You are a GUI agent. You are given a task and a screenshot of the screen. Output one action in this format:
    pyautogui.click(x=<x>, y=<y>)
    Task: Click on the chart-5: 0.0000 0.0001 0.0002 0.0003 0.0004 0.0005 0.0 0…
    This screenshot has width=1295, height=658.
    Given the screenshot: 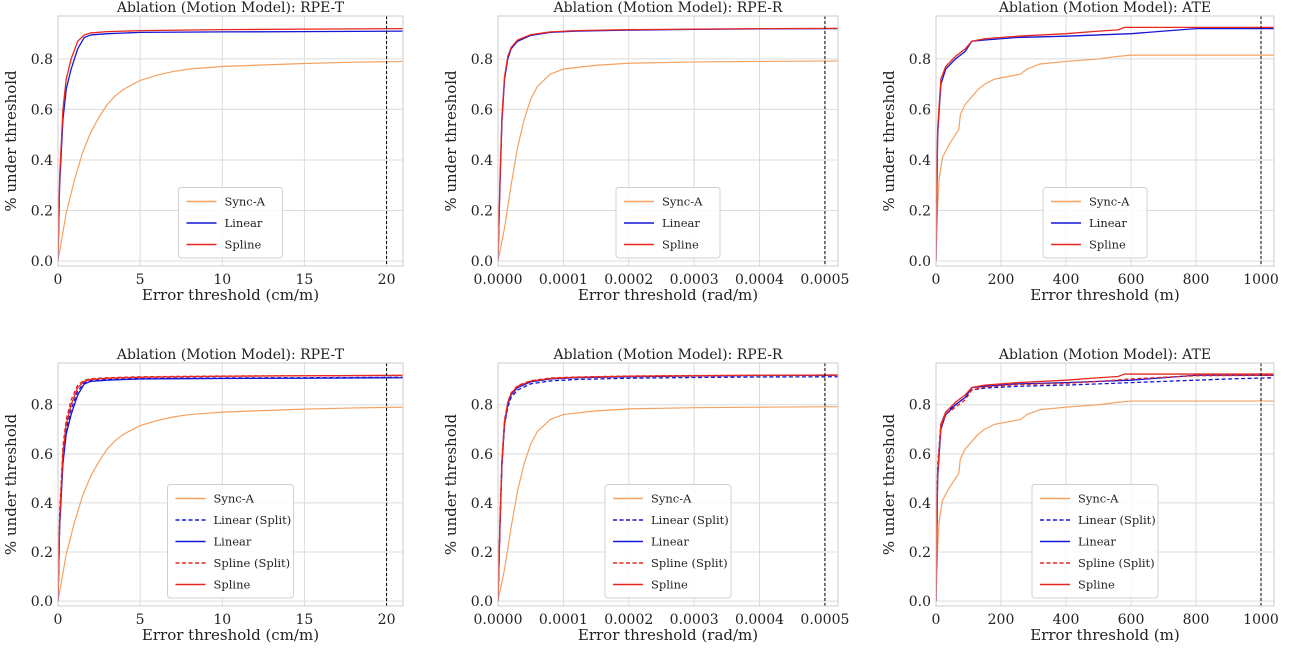 What is the action you would take?
    pyautogui.click(x=645, y=495)
    